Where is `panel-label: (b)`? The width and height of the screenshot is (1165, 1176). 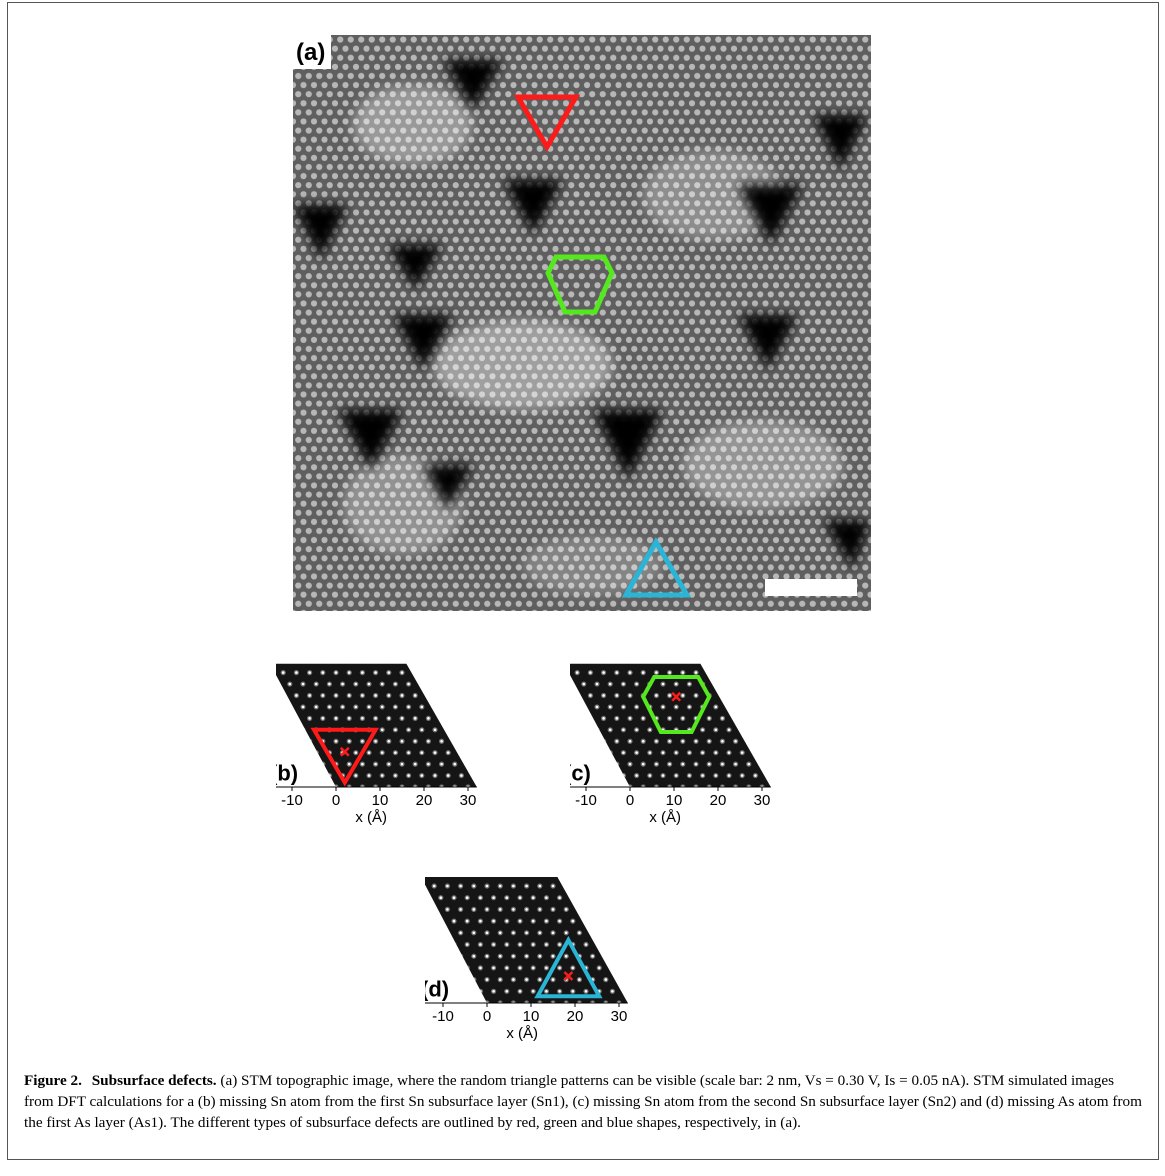 panel-label: (b) is located at coordinates (287, 772).